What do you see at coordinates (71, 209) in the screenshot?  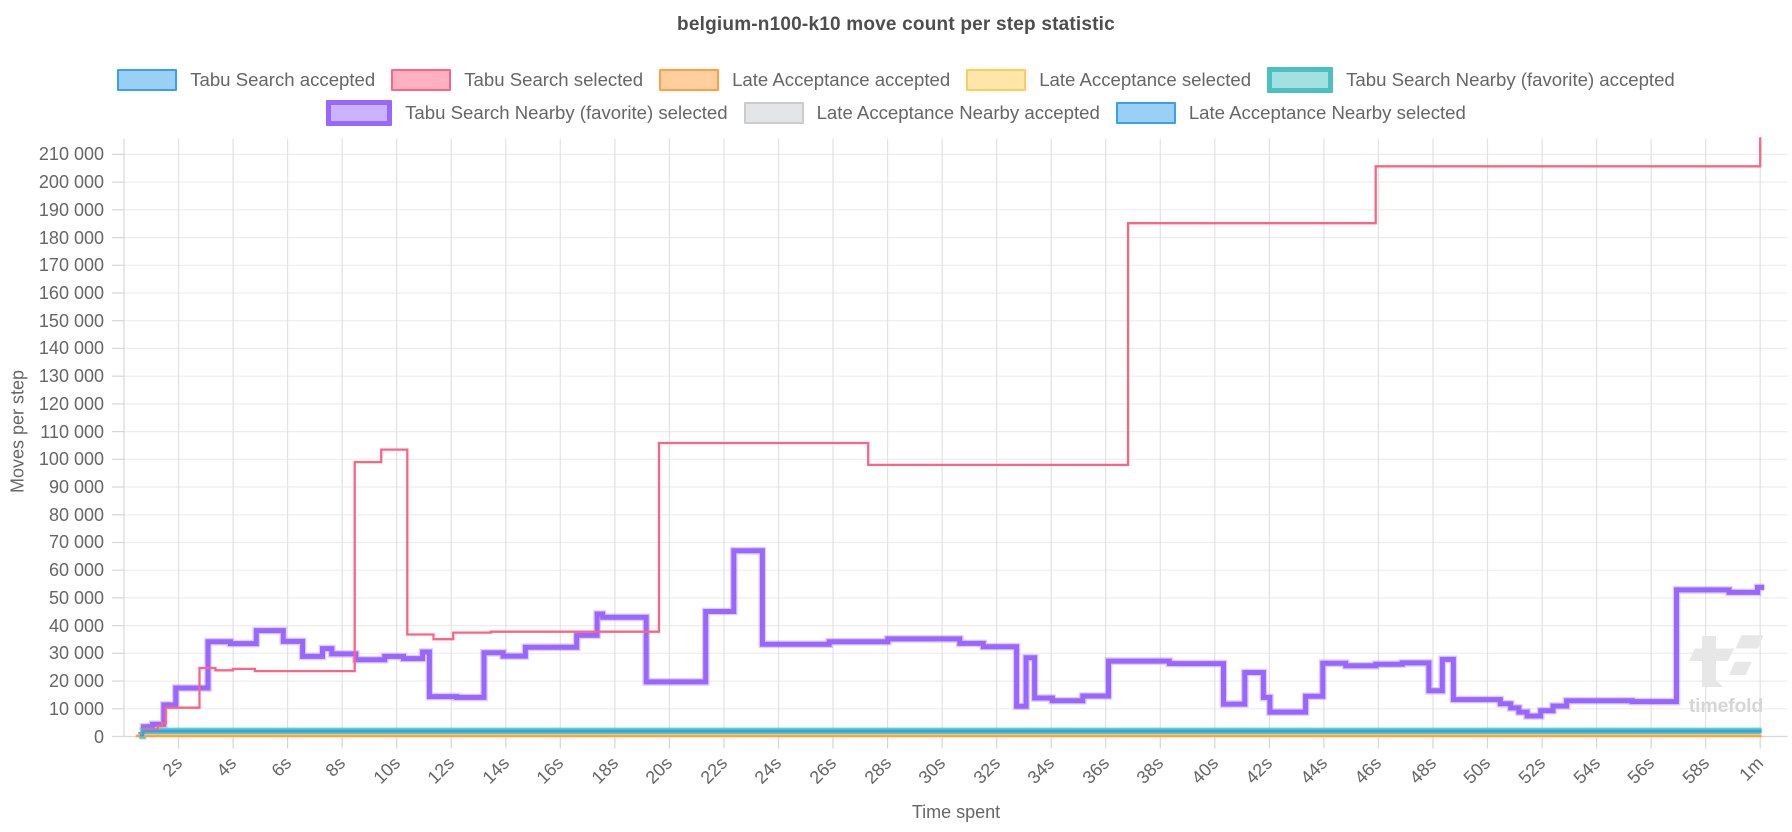 I see `y-tick-label: 190 000` at bounding box center [71, 209].